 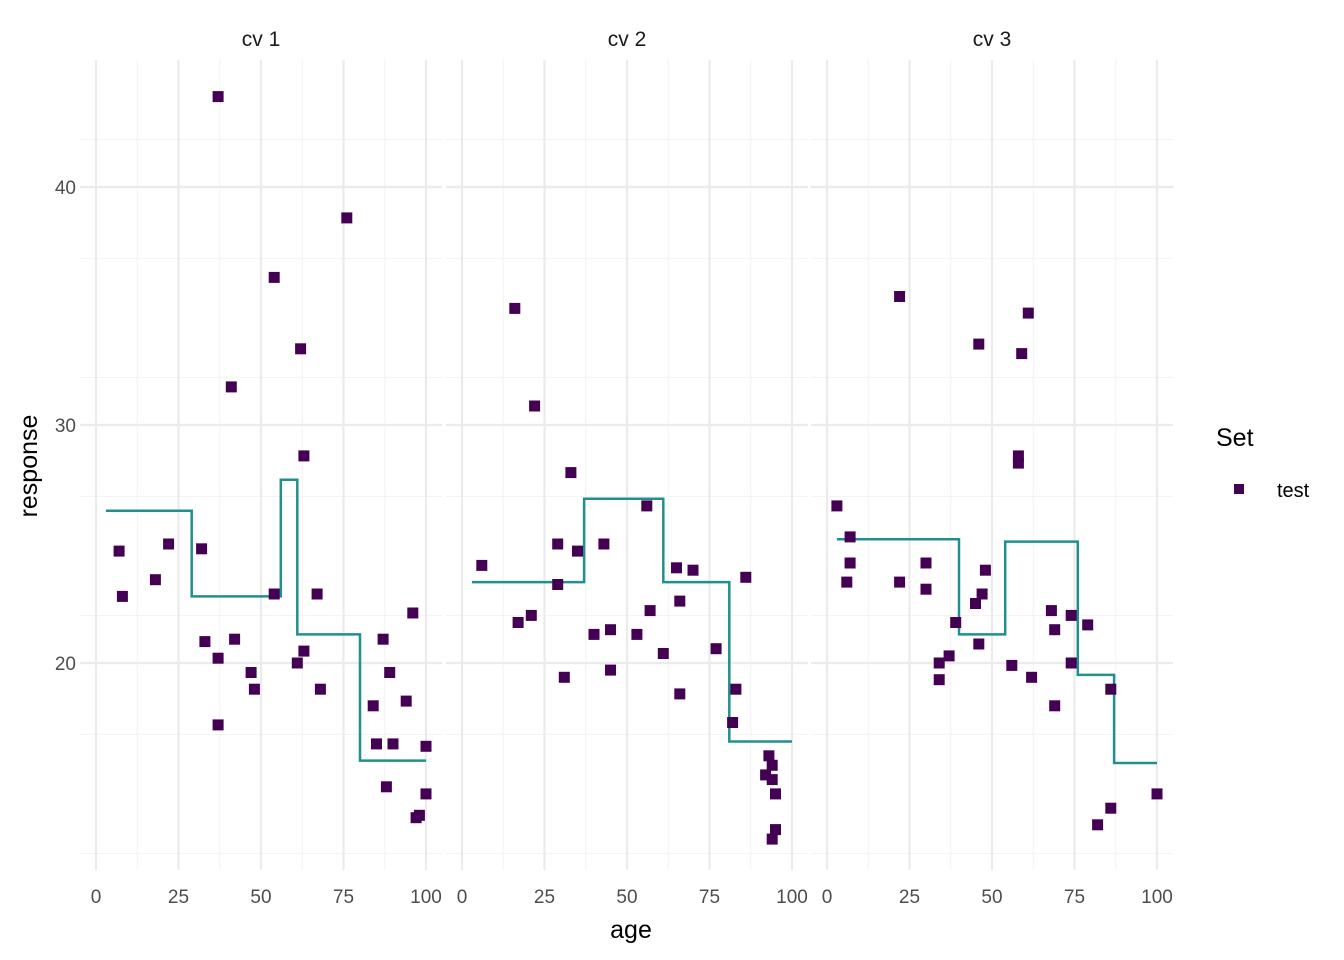 What do you see at coordinates (29, 466) in the screenshot?
I see `y-axis-title: response` at bounding box center [29, 466].